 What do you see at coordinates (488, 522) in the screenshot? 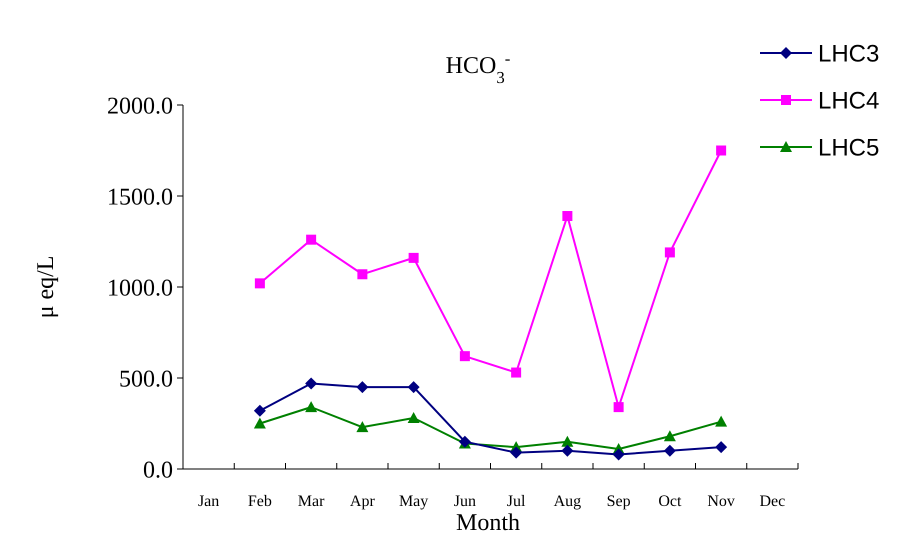
I see `x-axis-title: Month` at bounding box center [488, 522].